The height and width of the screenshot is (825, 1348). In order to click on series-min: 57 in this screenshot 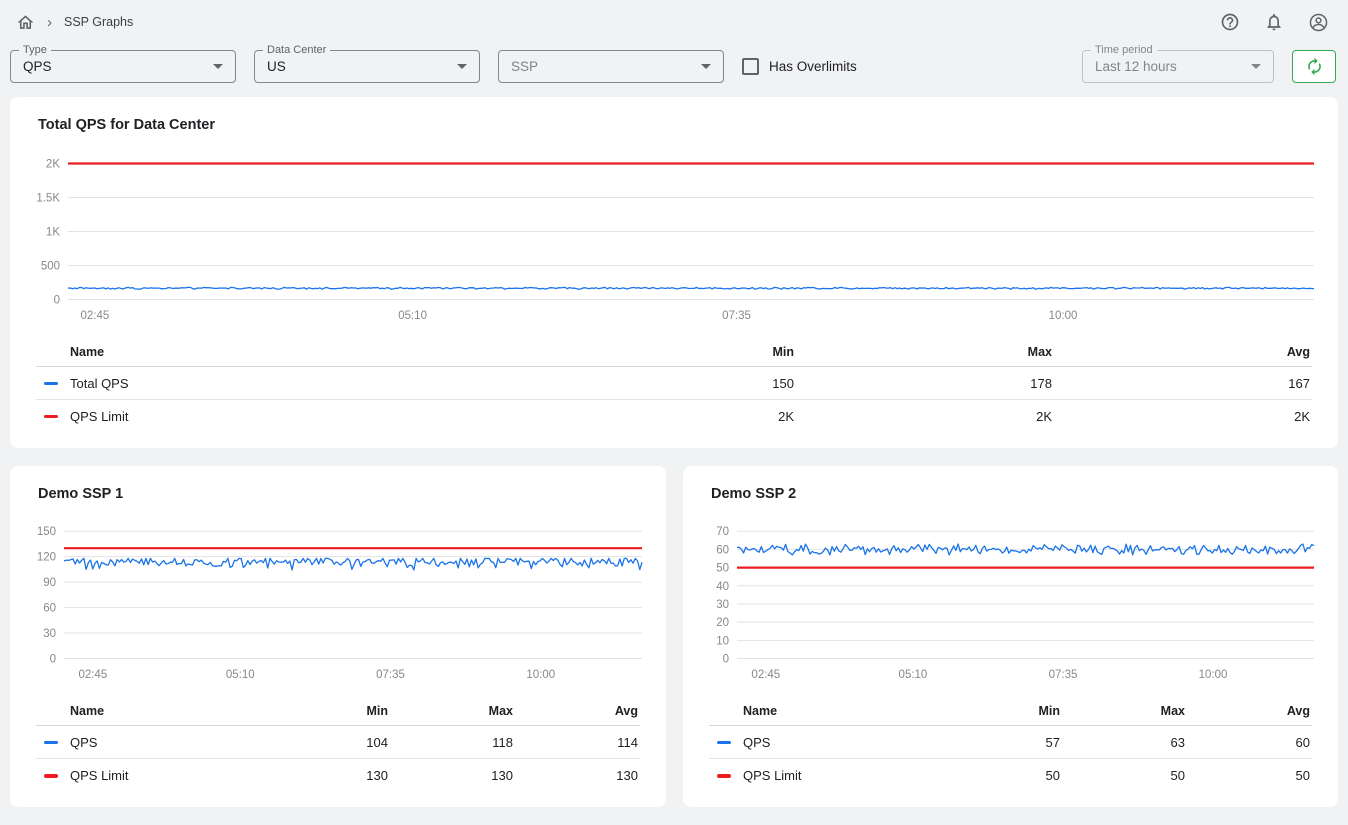, I will do `click(999, 742)`.